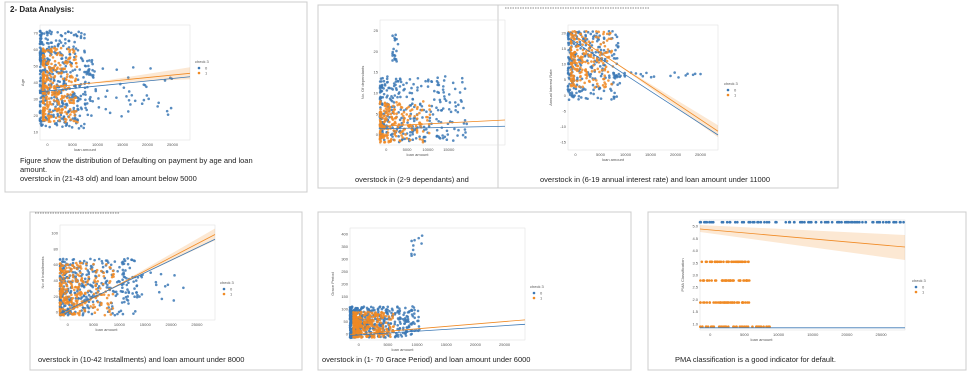 Image resolution: width=975 pixels, height=373 pixels. Describe the element at coordinates (428, 149) in the screenshot. I see `x-tick-label: 10000` at that location.